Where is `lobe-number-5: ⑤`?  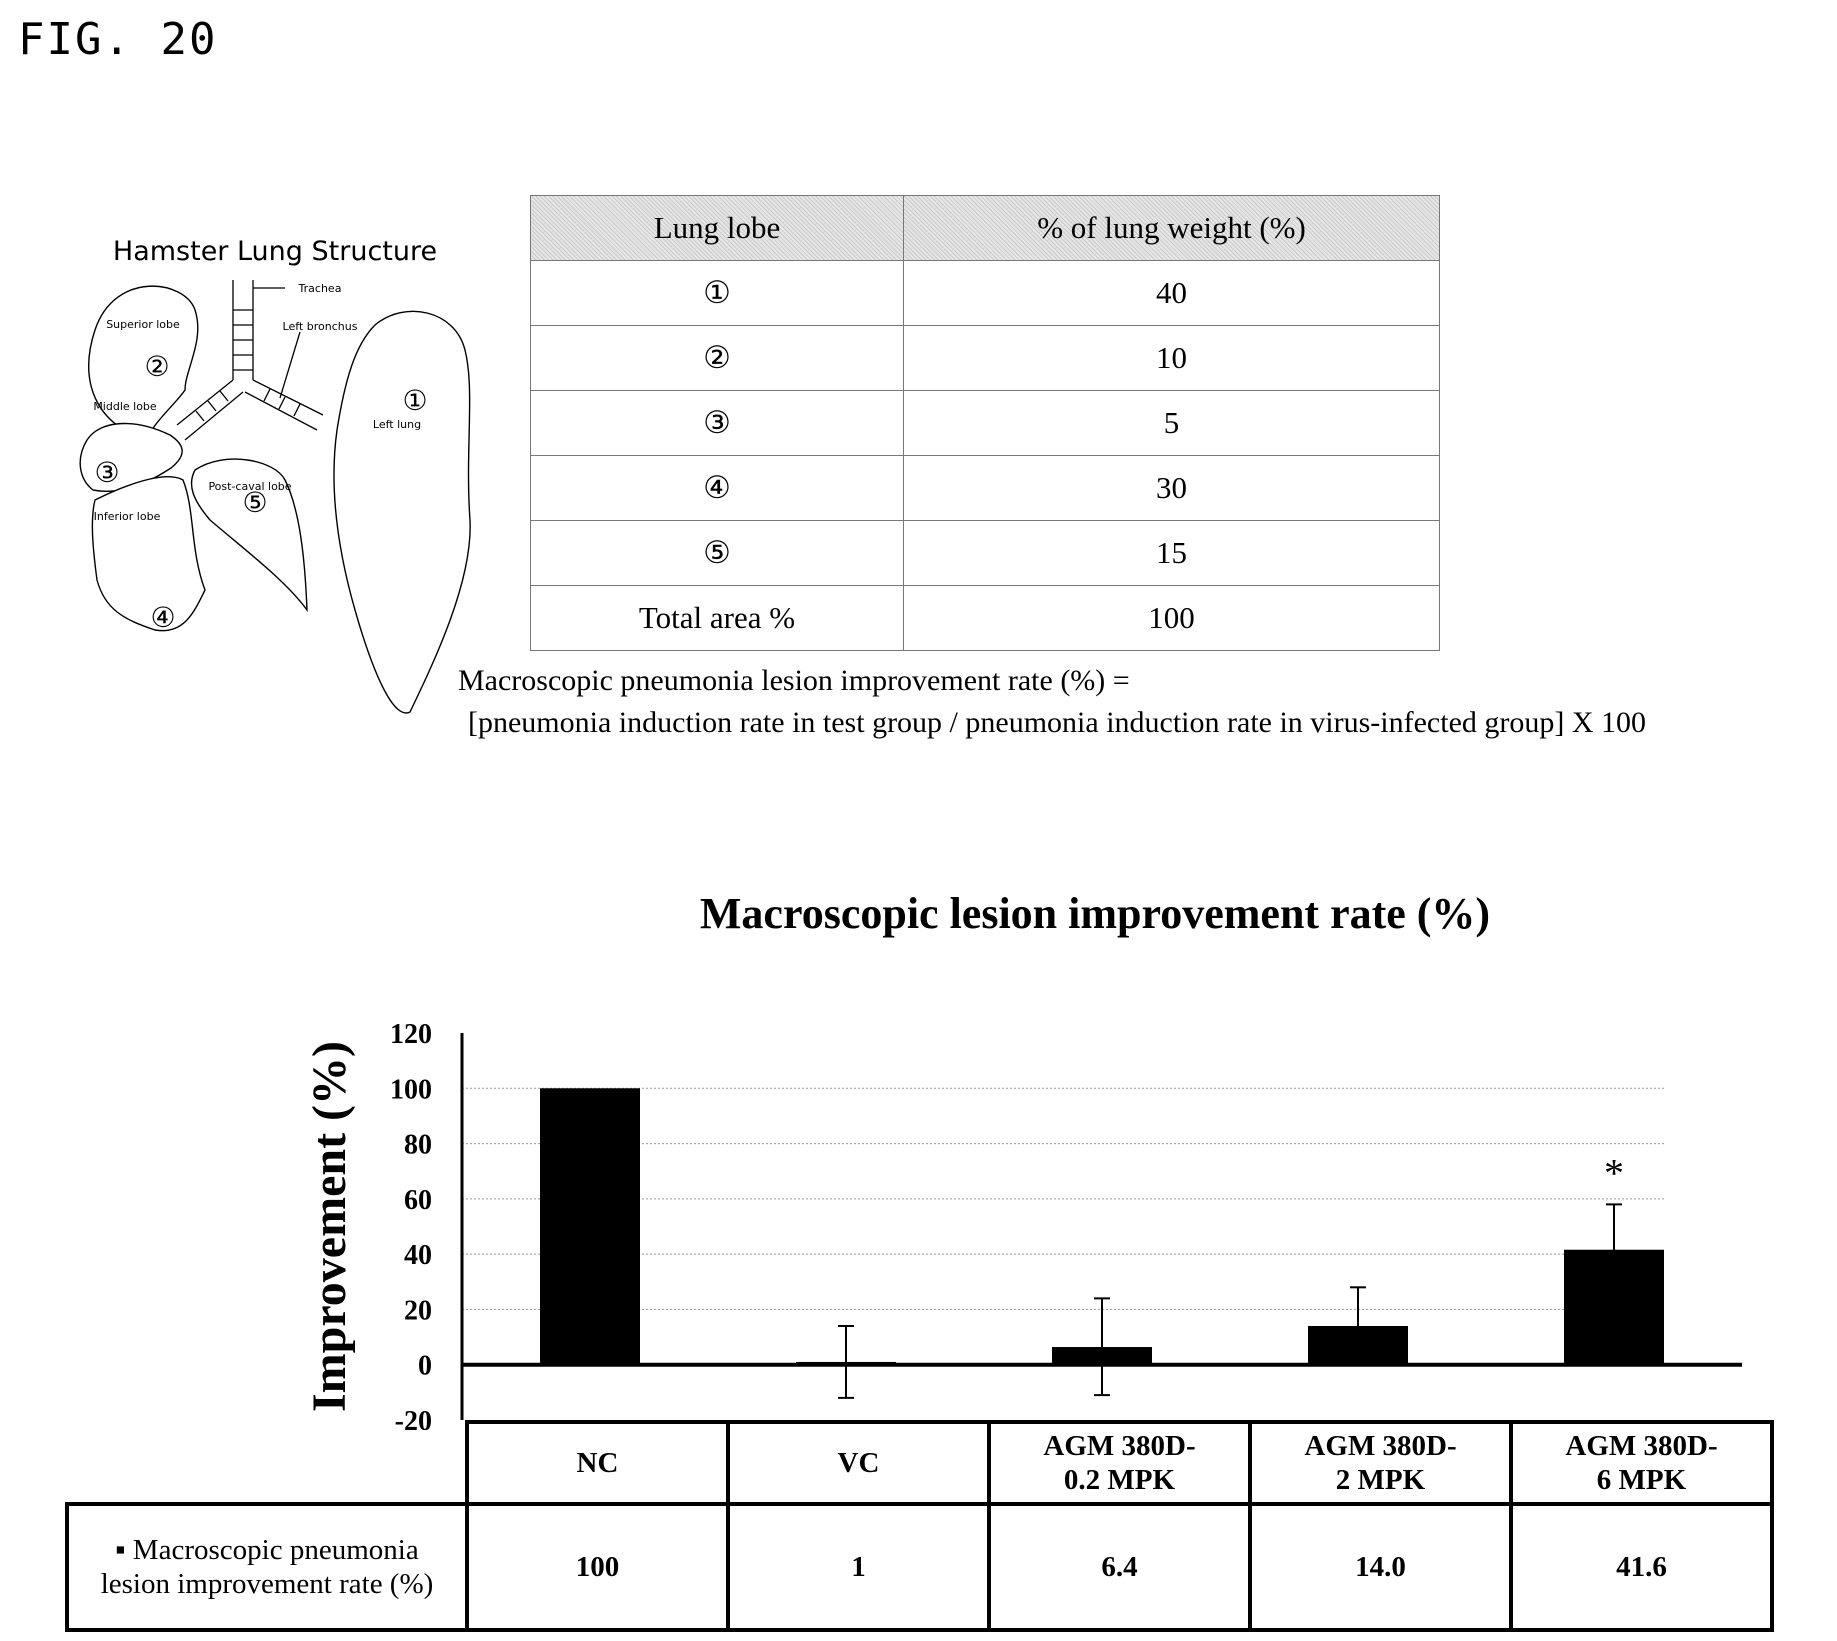 lobe-number-5: ⑤ is located at coordinates (254, 502).